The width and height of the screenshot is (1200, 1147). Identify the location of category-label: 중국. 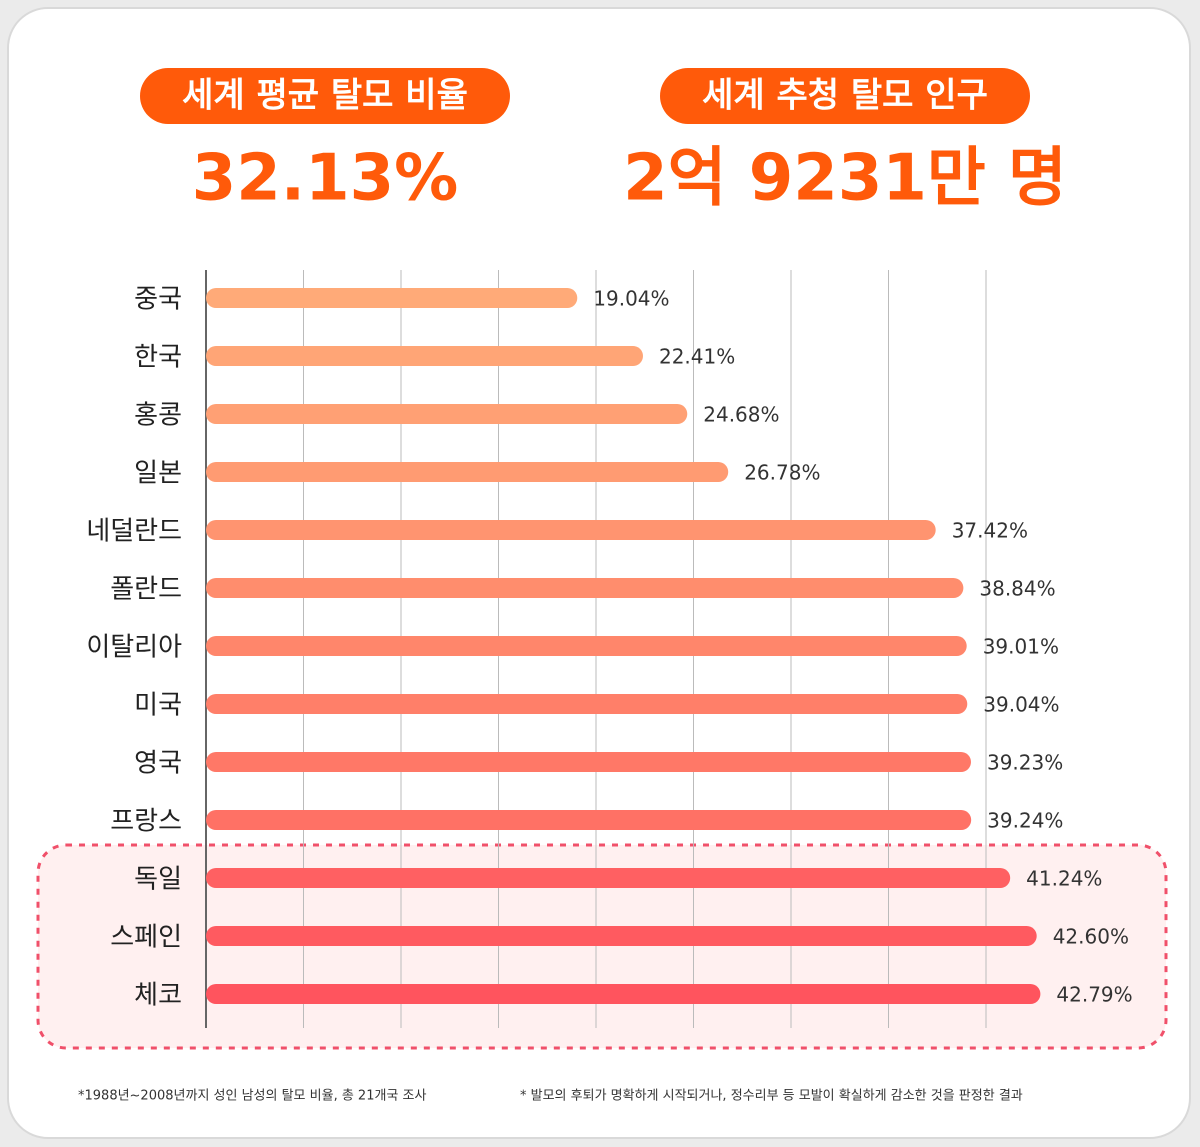
(158, 300).